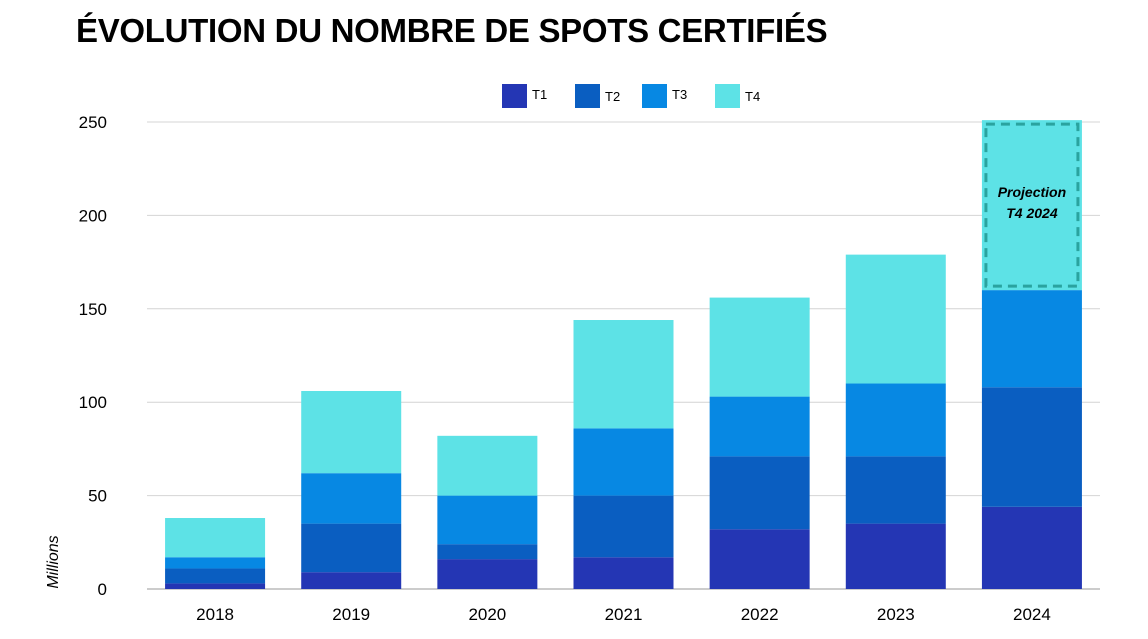 This screenshot has height=639, width=1148. What do you see at coordinates (93, 356) in the screenshot?
I see `y-axis-ticks: 0 50 100 150 200 250` at bounding box center [93, 356].